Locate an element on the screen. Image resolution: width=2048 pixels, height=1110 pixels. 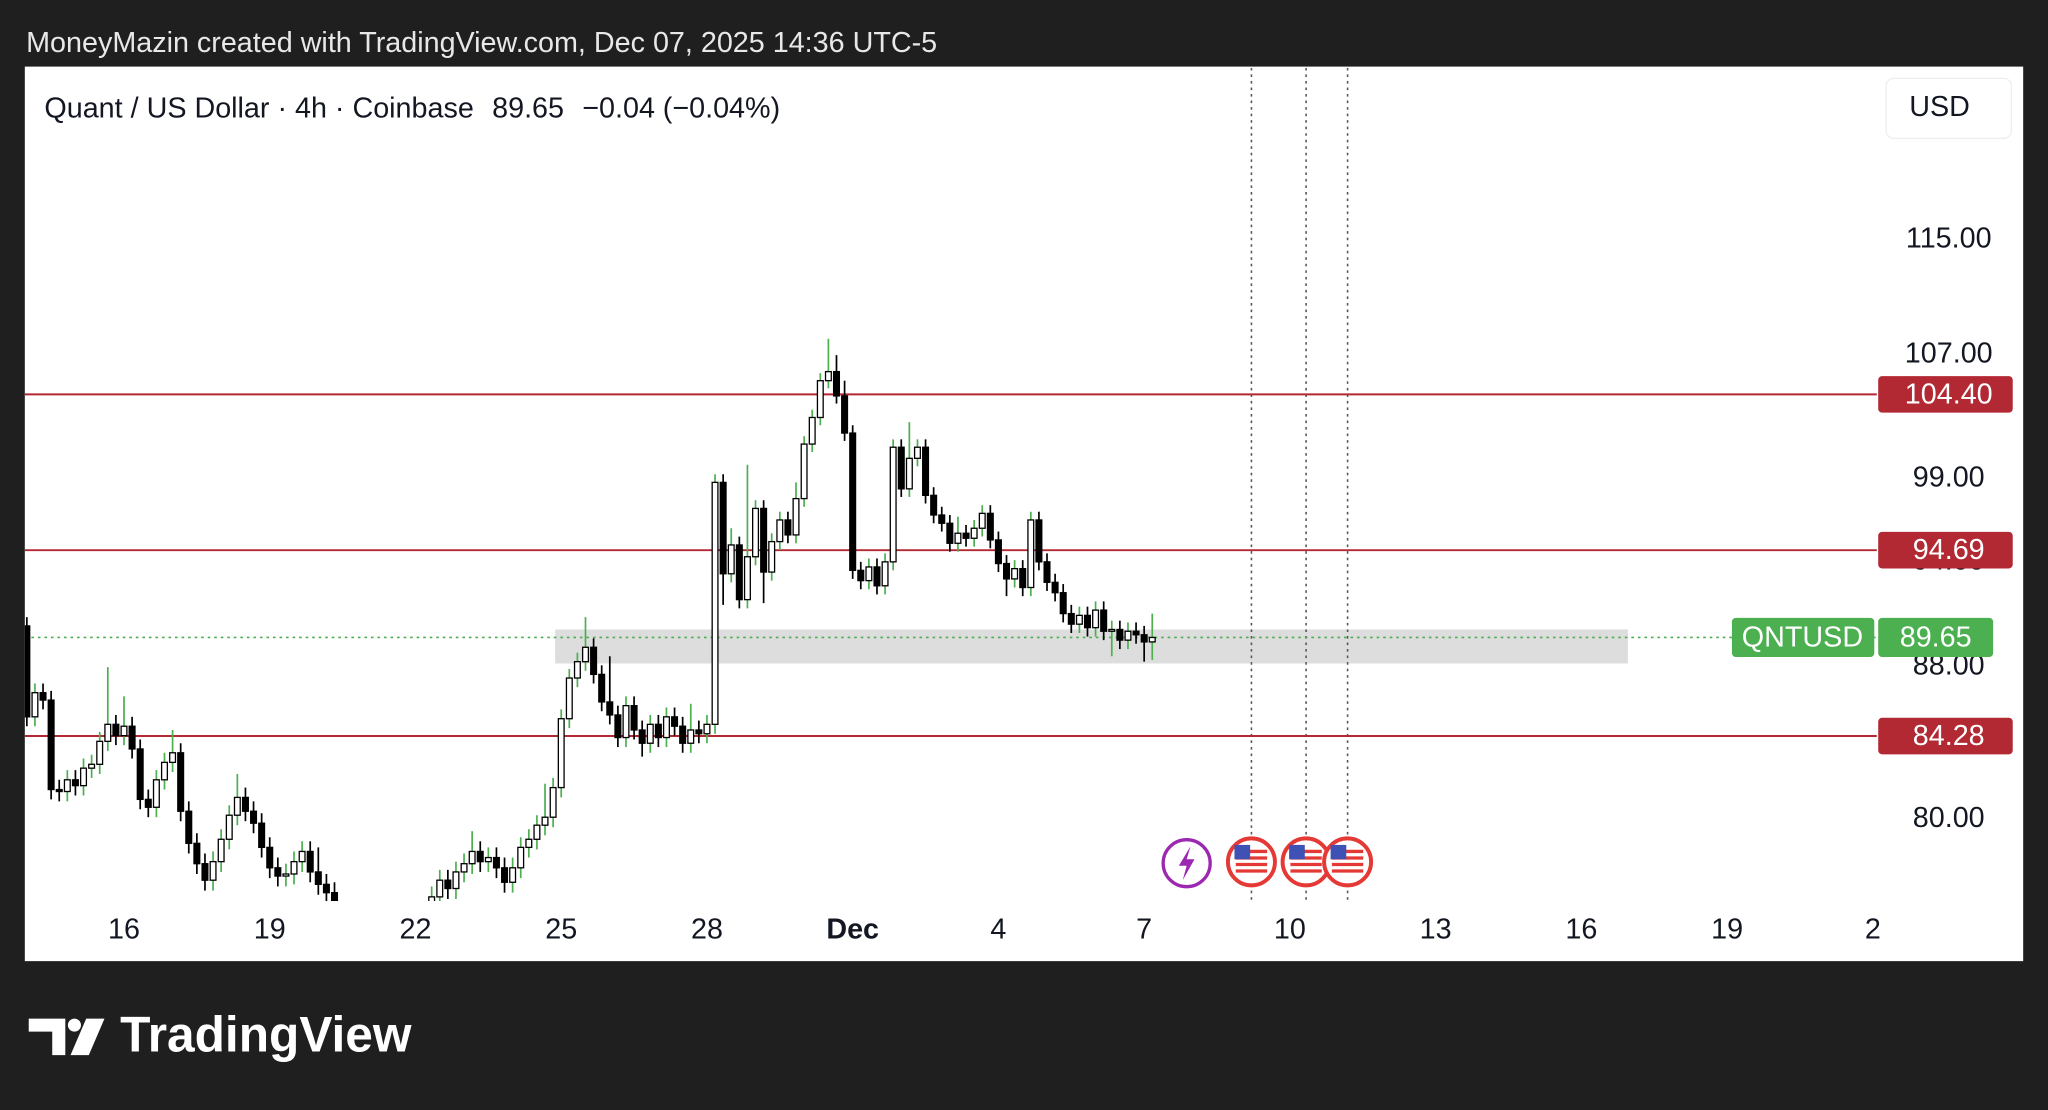
brand-logo is located at coordinates (66, 1037).